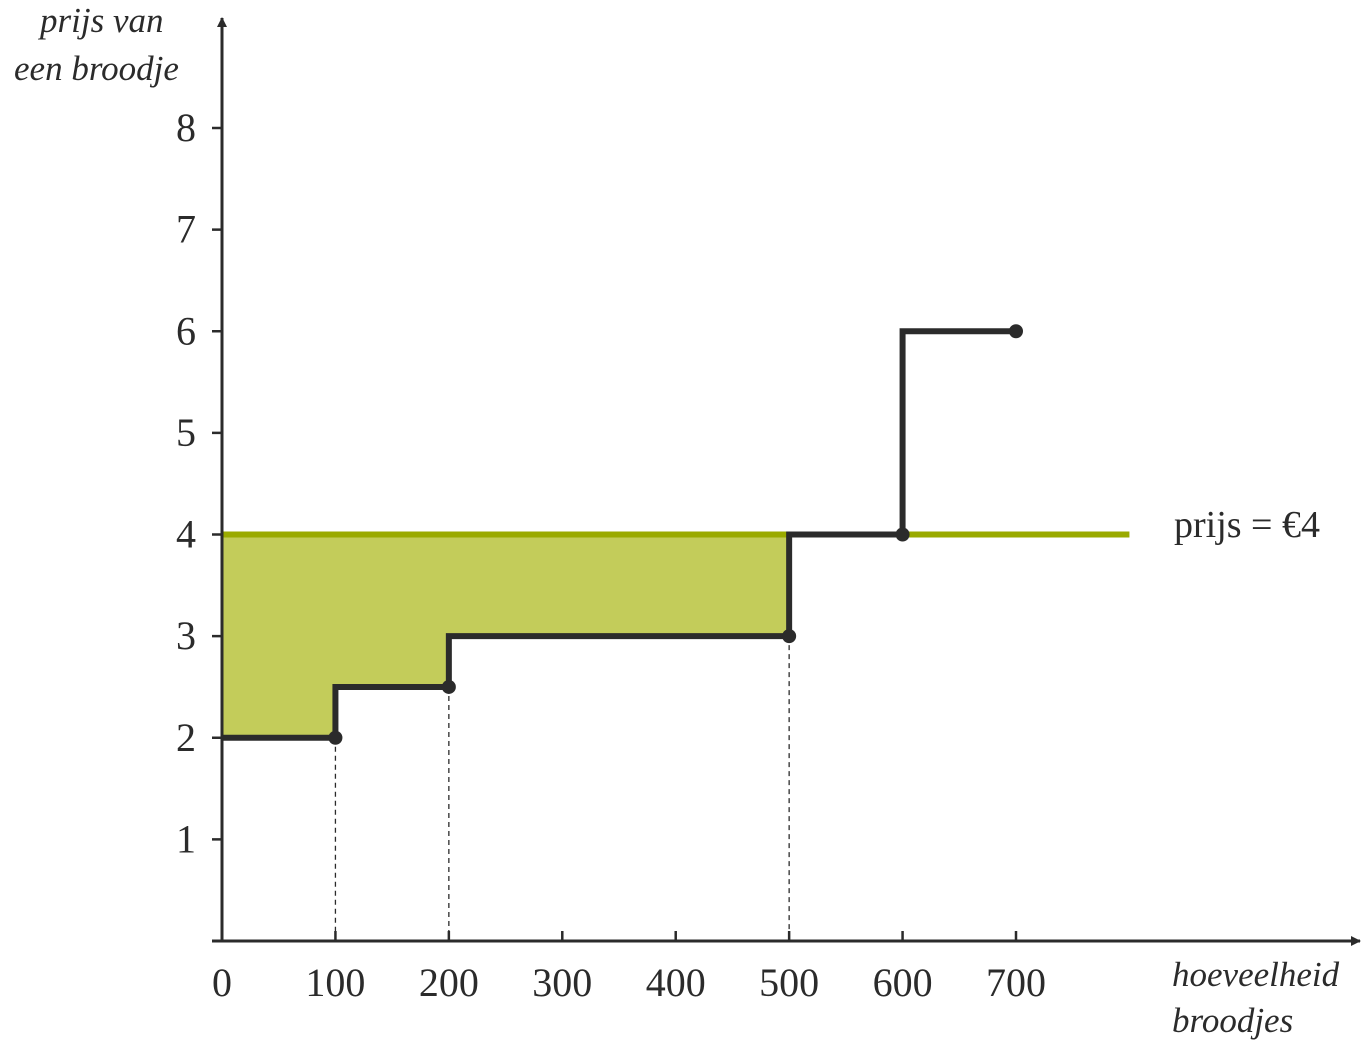  What do you see at coordinates (186, 534) in the screenshot?
I see `y-tick-label-4: 4` at bounding box center [186, 534].